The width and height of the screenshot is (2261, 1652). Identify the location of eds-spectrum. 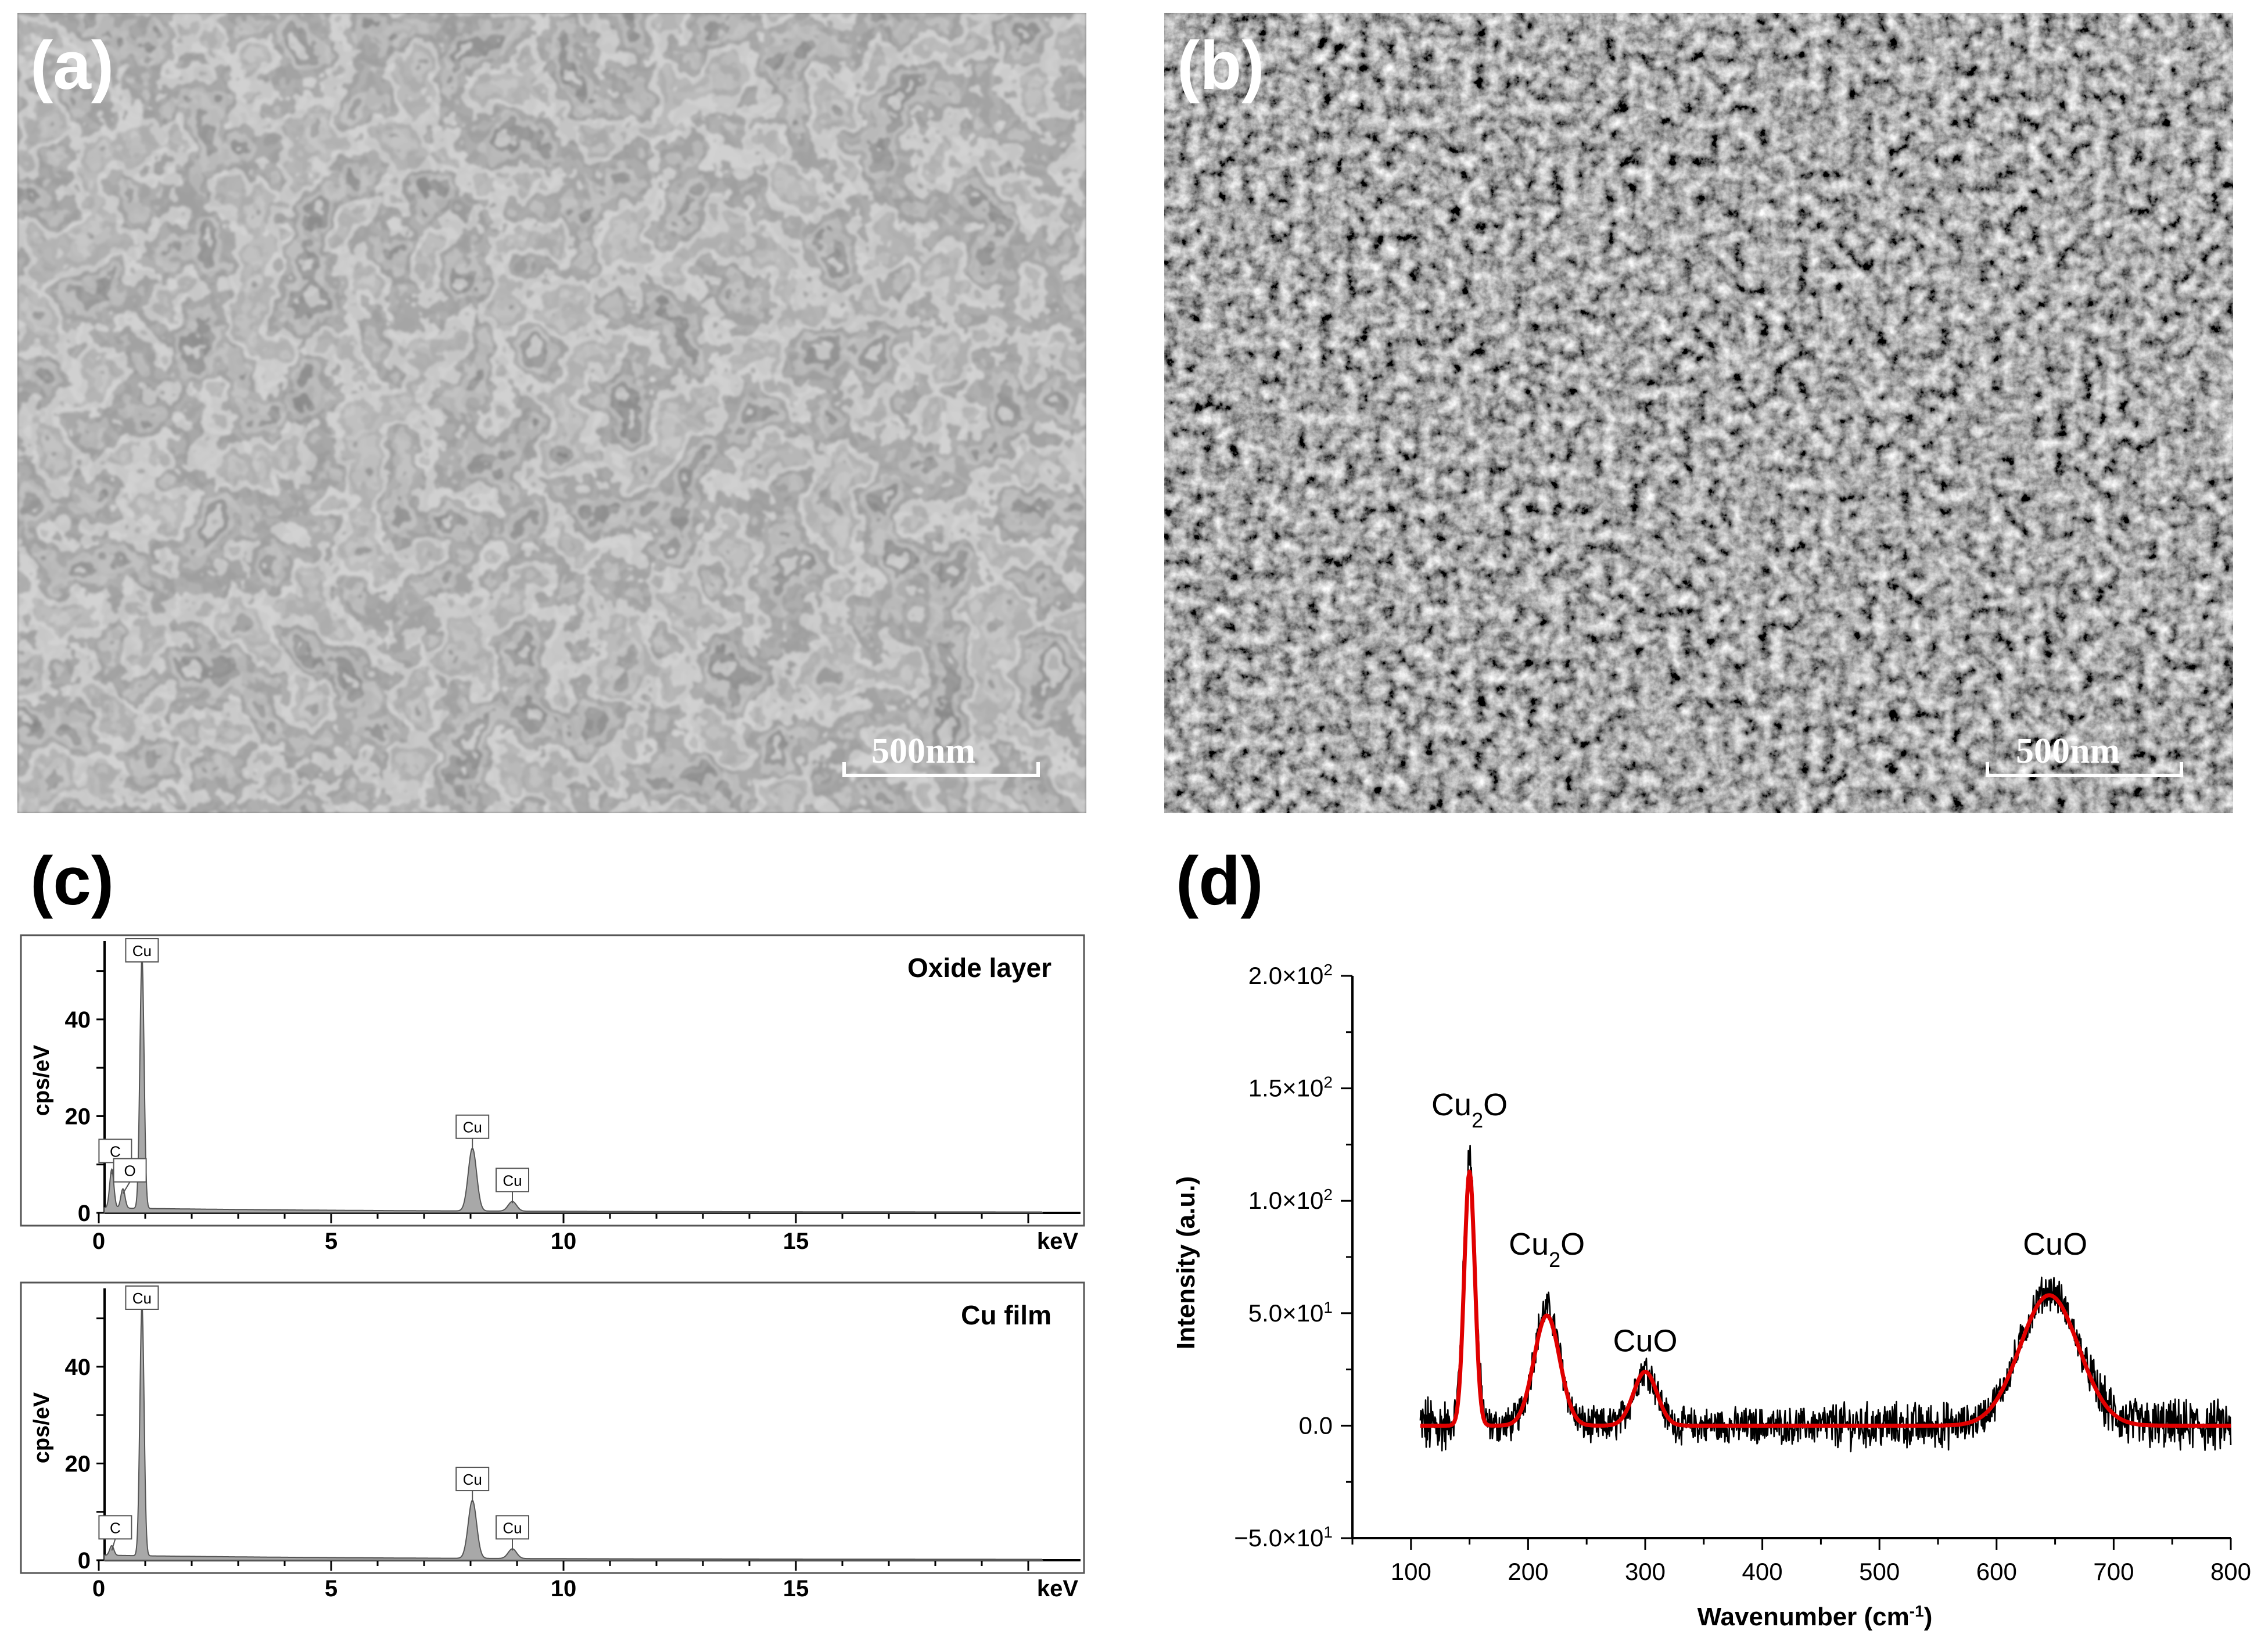
(573, 1432).